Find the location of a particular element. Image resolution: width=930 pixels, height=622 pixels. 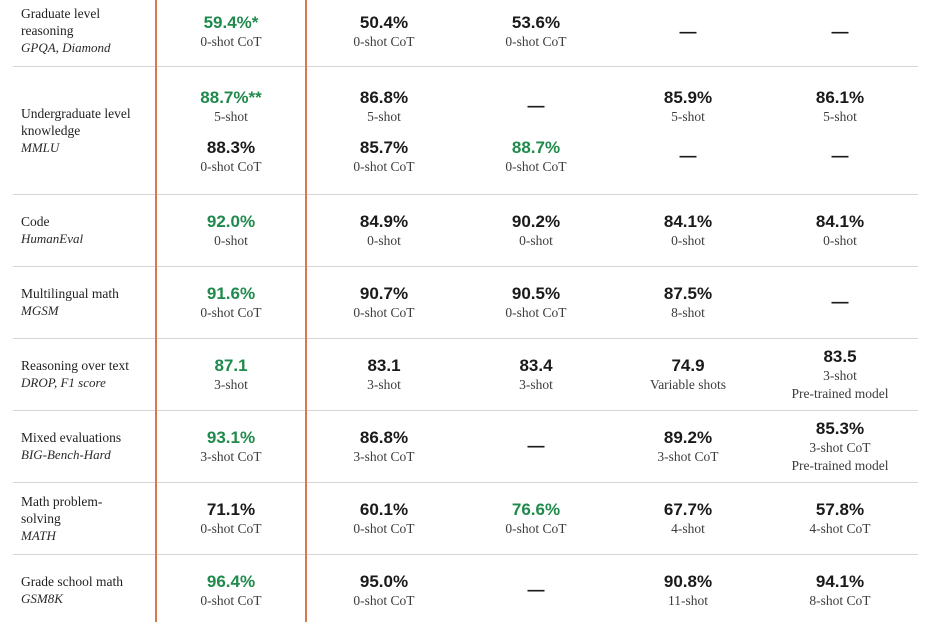

score-value: 85.3% is located at coordinates (840, 428).